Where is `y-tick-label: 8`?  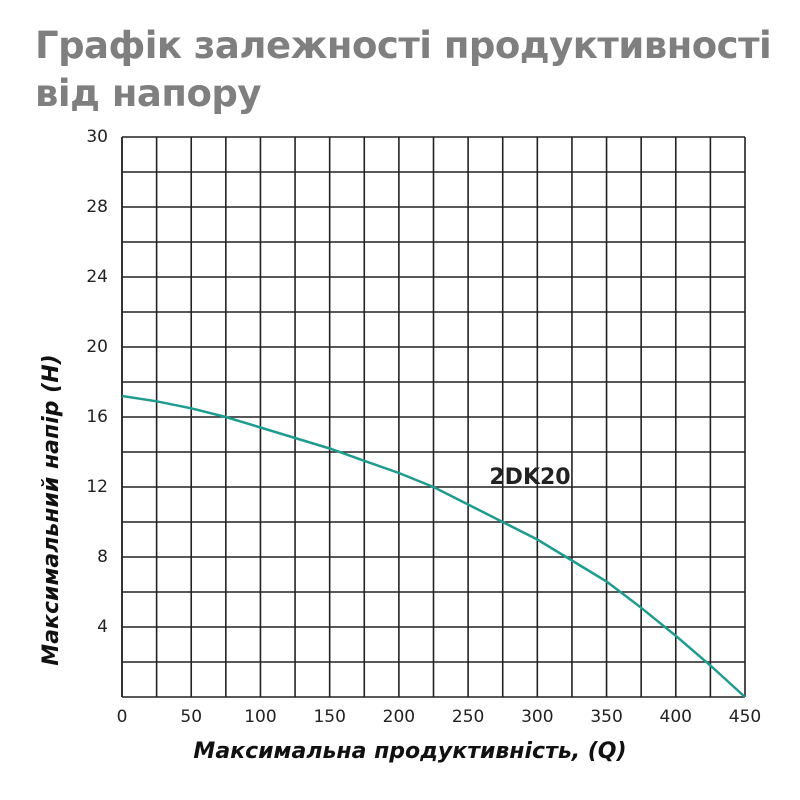 y-tick-label: 8 is located at coordinates (102, 557).